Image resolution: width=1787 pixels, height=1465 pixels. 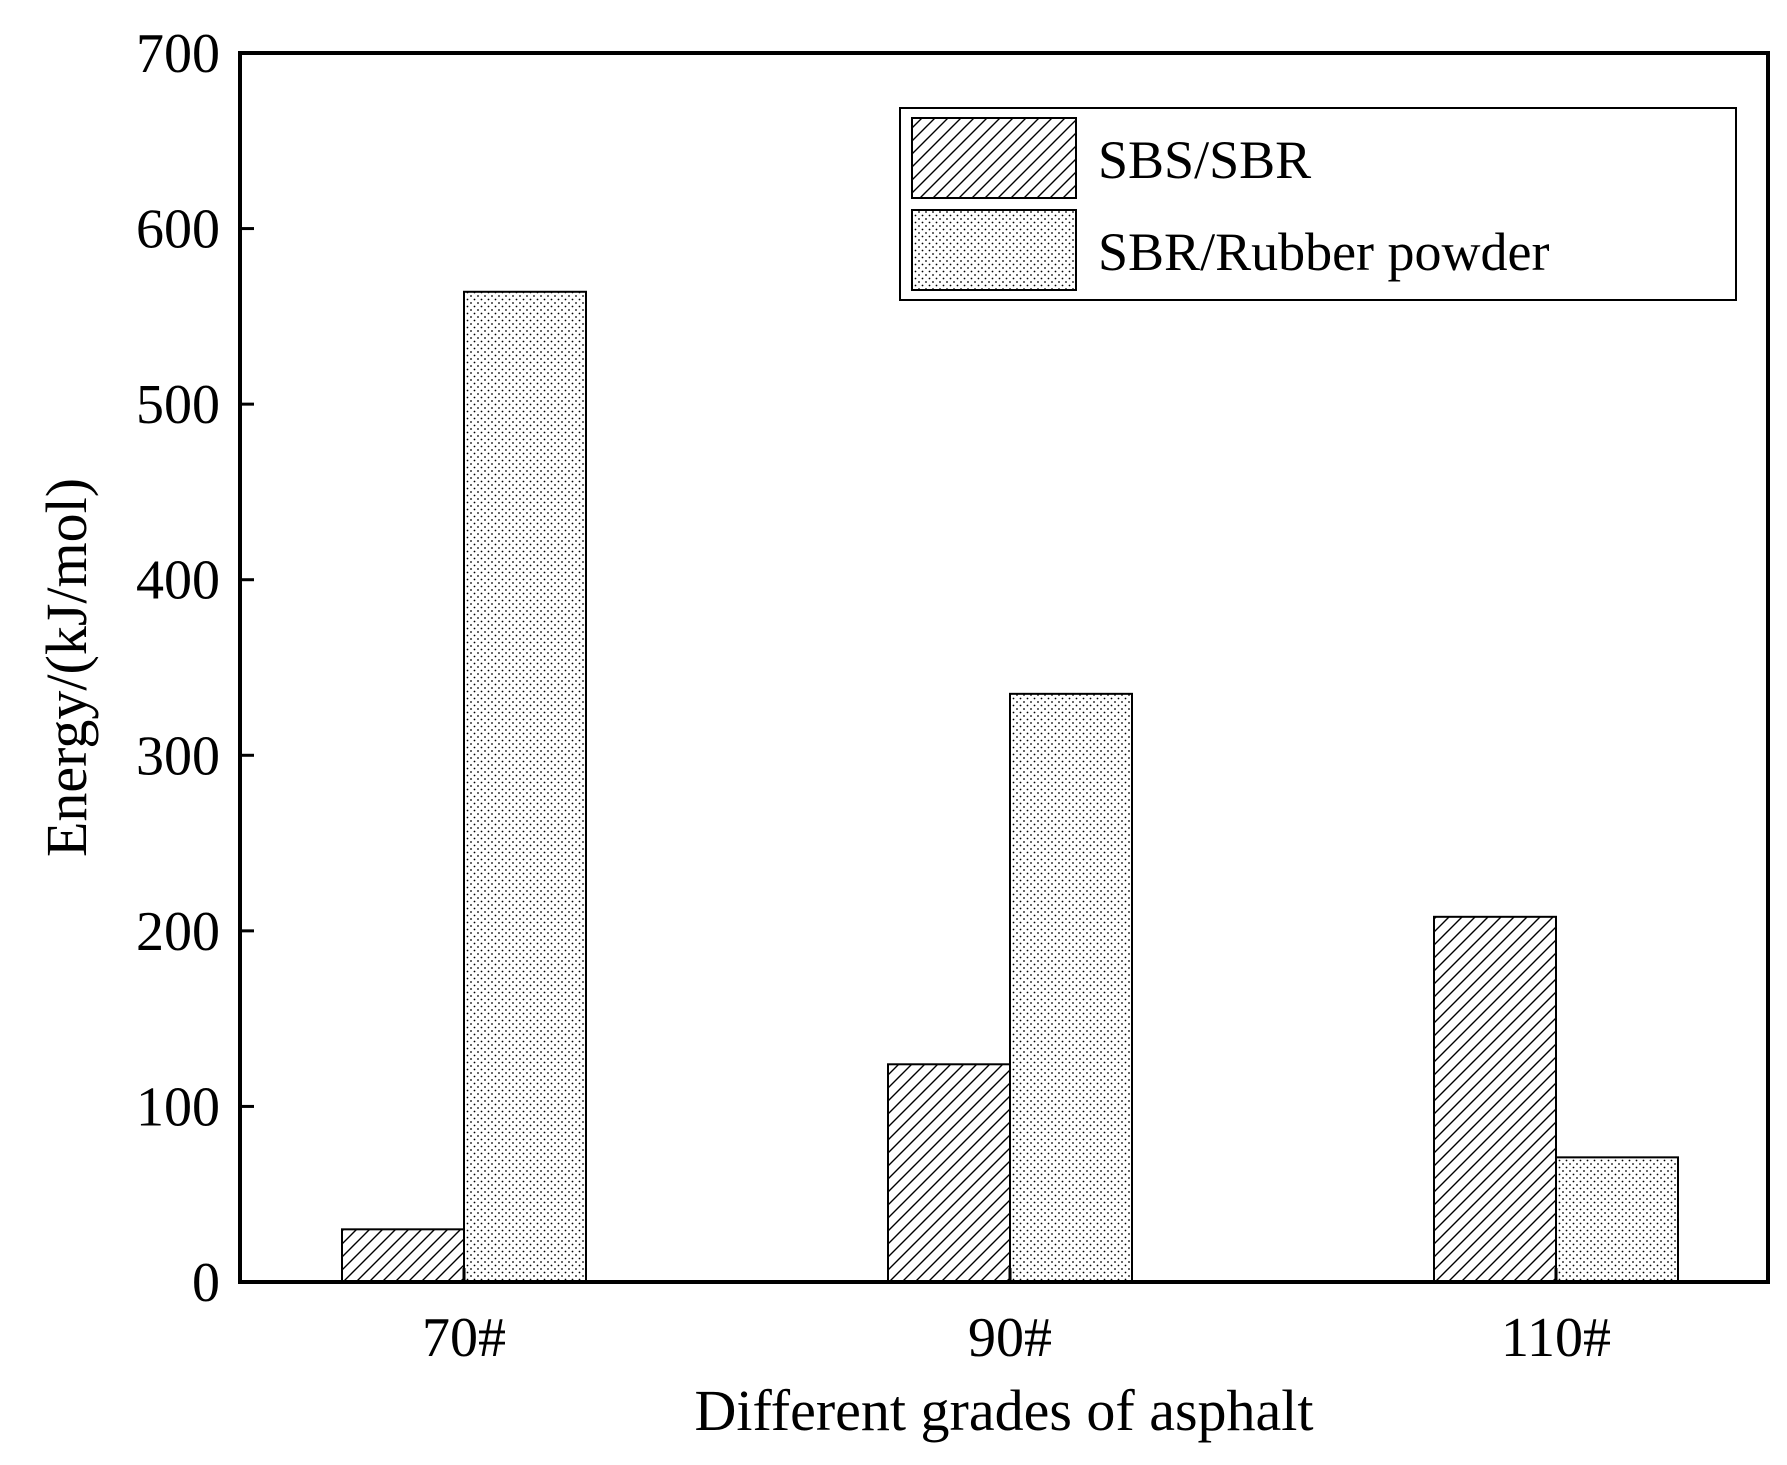 What do you see at coordinates (464, 1338) in the screenshot?
I see `x-tick-label: 70#` at bounding box center [464, 1338].